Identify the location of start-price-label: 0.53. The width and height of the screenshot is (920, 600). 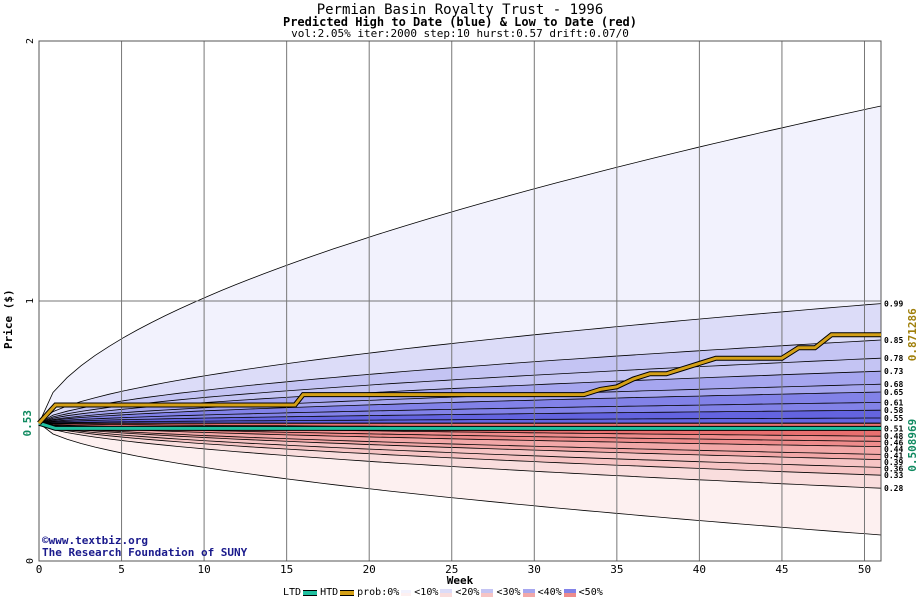
(27, 423).